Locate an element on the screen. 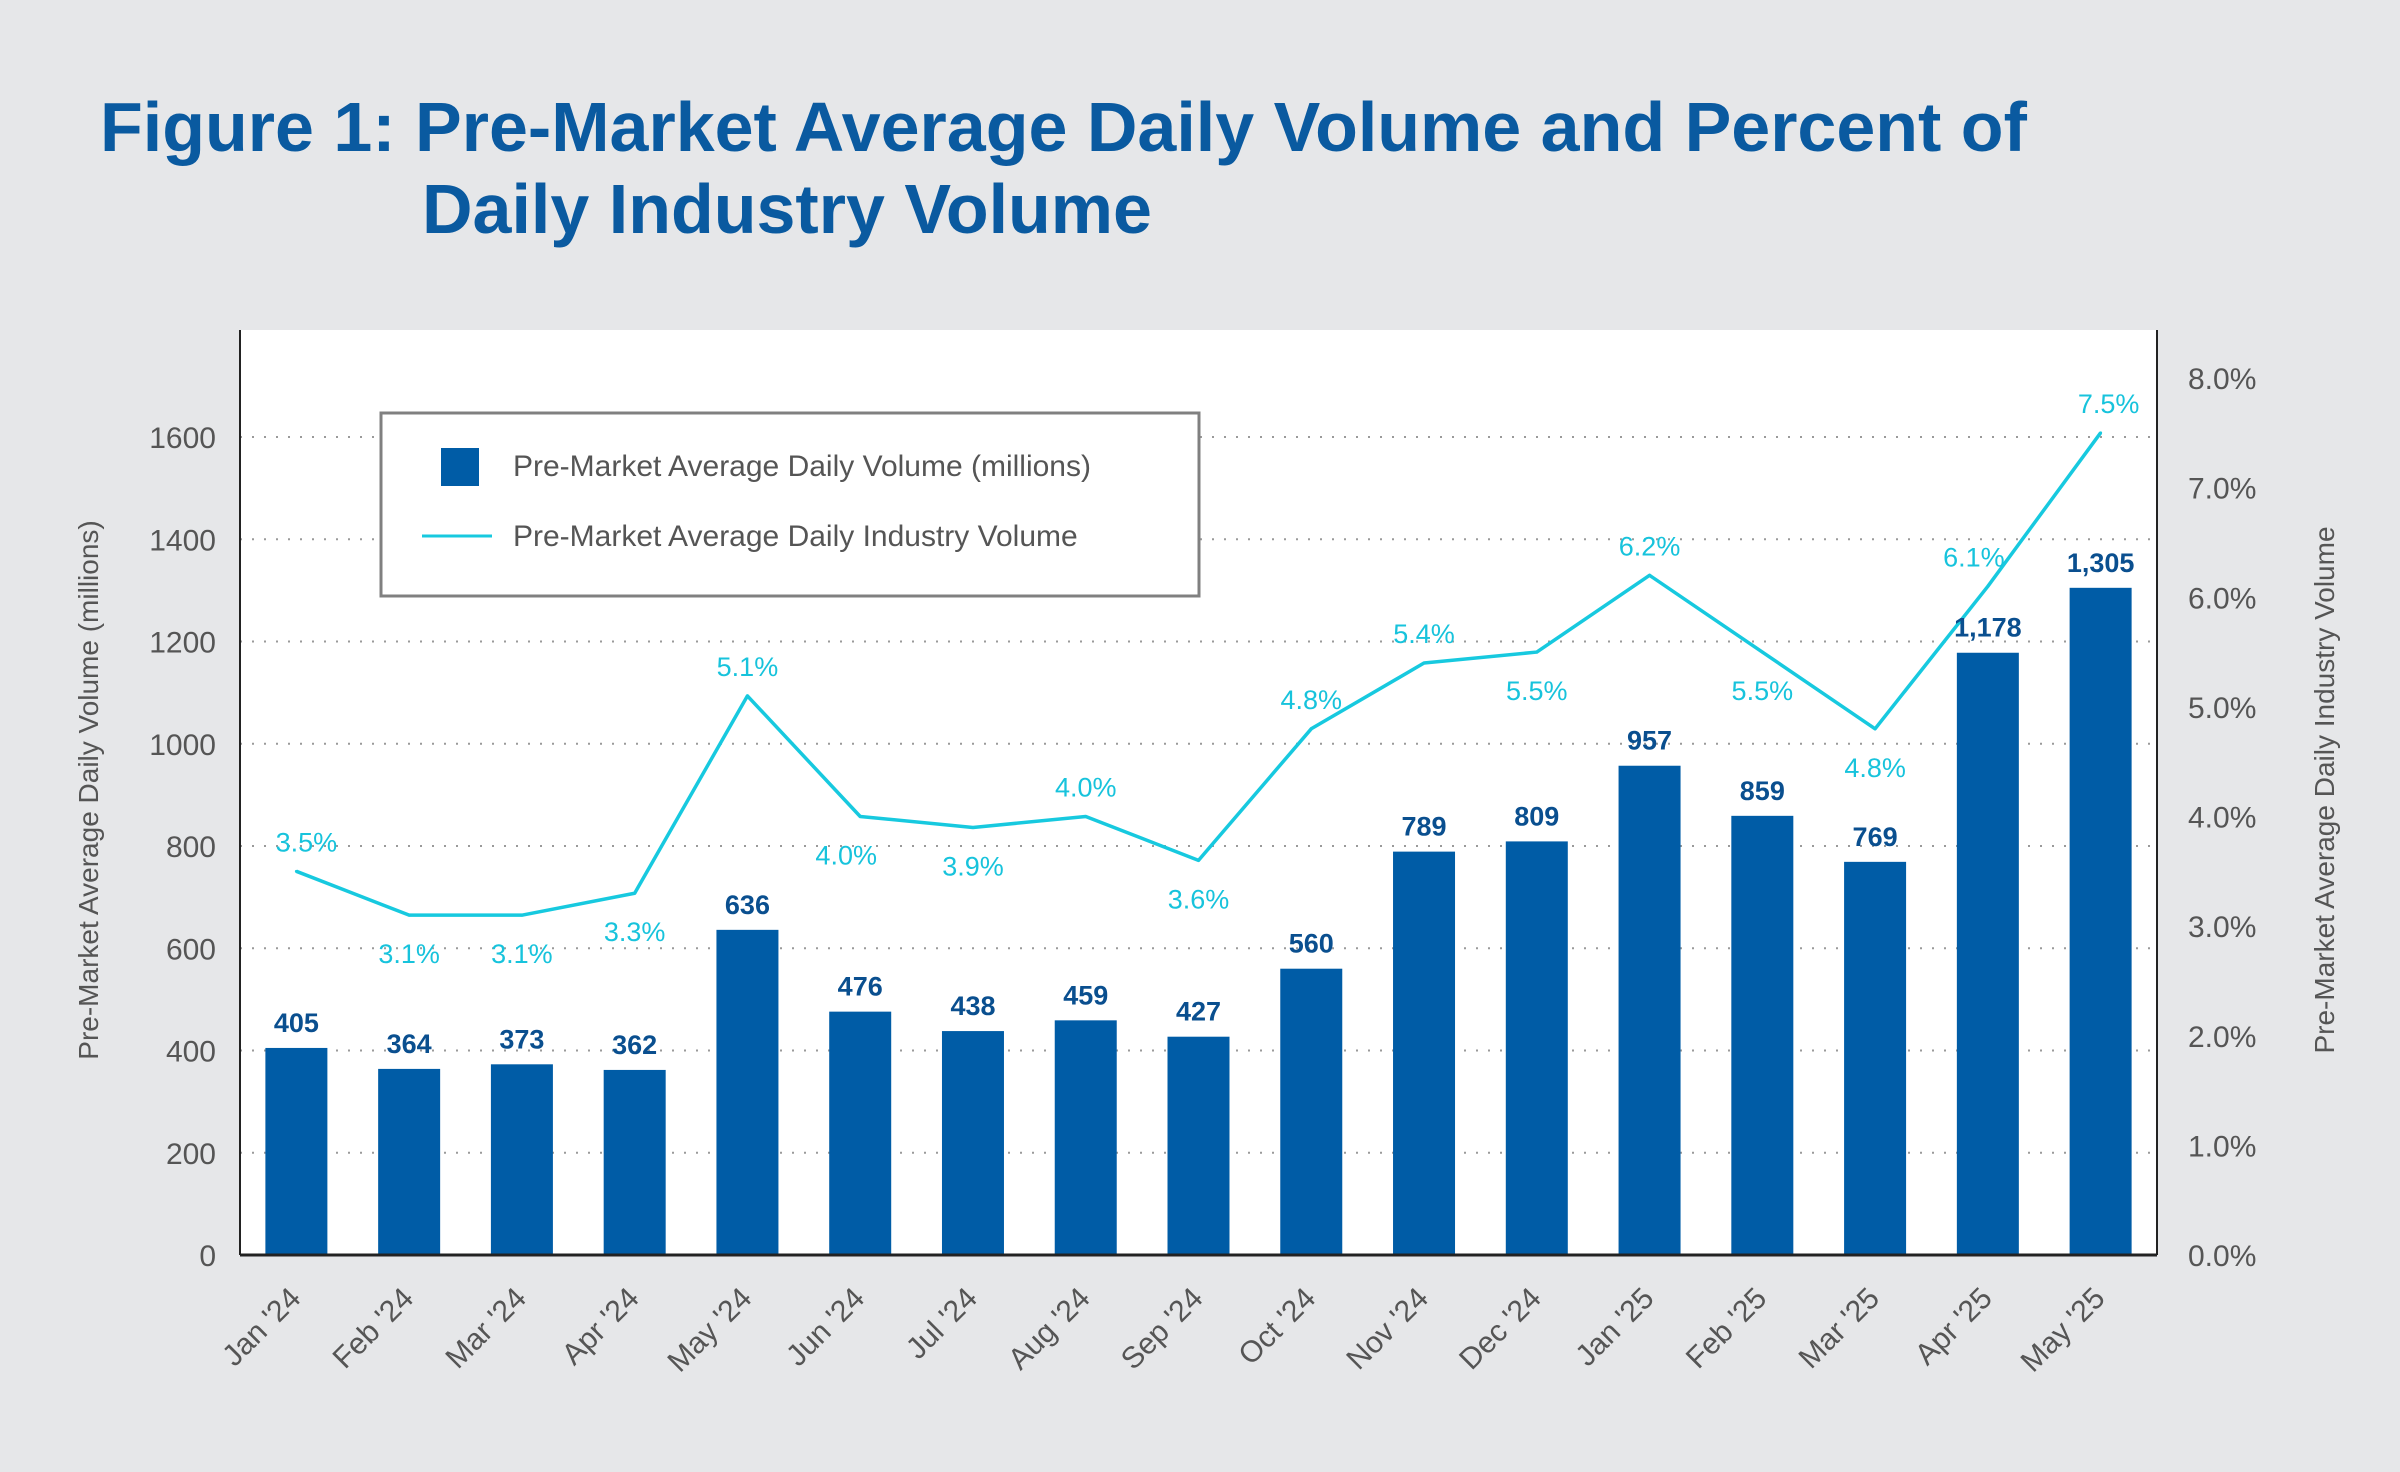 The image size is (2400, 1472). x-tick-label: Nov '24 is located at coordinates (1387, 1329).